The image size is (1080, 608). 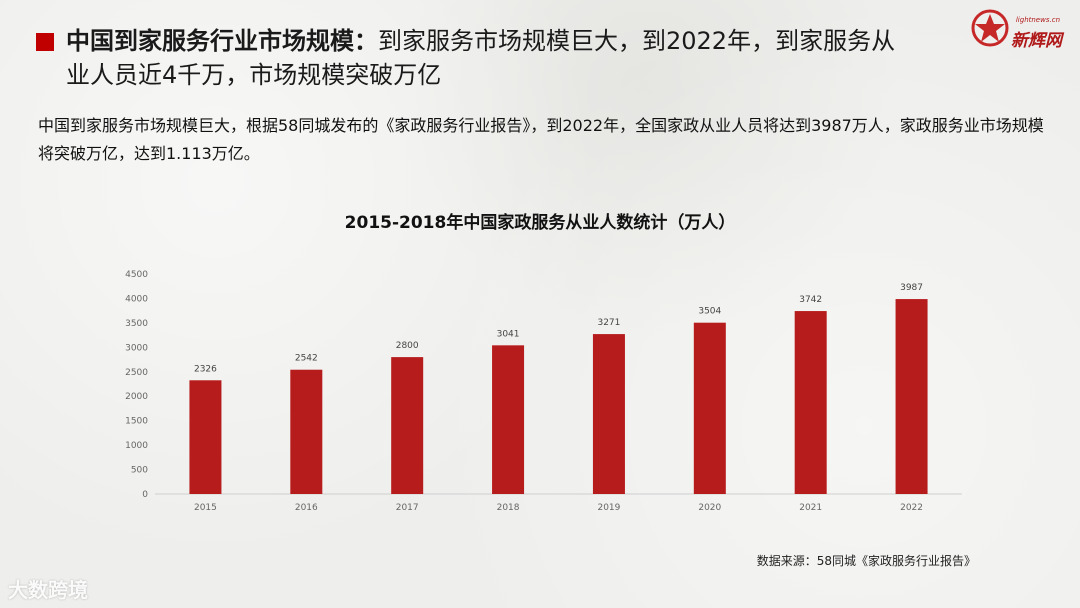 I want to click on y-tick-label: 3500, so click(x=136, y=324).